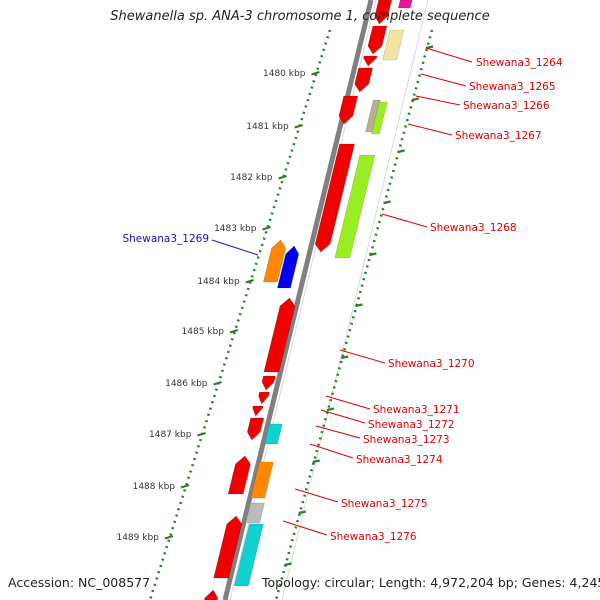  I want to click on gene-label: Shewana3_1272, so click(411, 425).